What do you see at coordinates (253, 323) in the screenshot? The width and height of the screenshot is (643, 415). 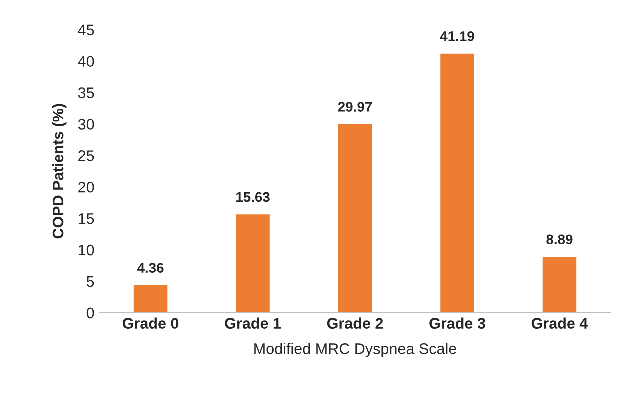 I see `x-tick-label: Grade 1` at bounding box center [253, 323].